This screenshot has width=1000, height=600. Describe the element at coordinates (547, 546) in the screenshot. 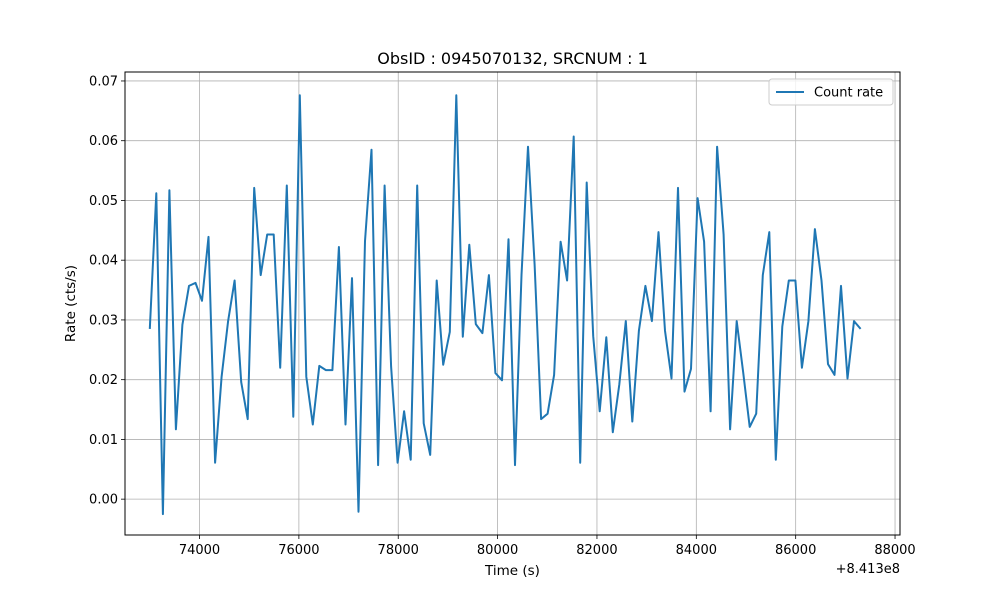

I see `x-axis-ticks: 74000 76000 78000 80000 82000 84000 86000 88000` at that location.